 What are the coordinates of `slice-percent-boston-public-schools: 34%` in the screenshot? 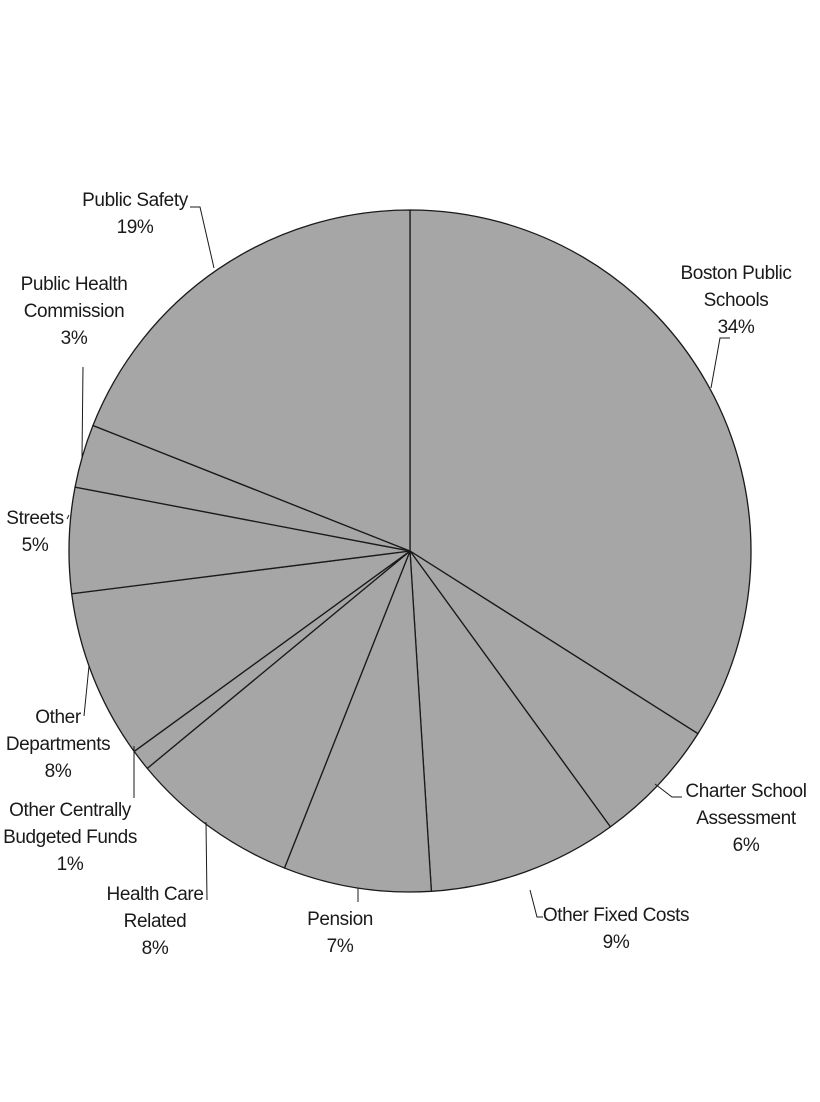 It's located at (736, 327).